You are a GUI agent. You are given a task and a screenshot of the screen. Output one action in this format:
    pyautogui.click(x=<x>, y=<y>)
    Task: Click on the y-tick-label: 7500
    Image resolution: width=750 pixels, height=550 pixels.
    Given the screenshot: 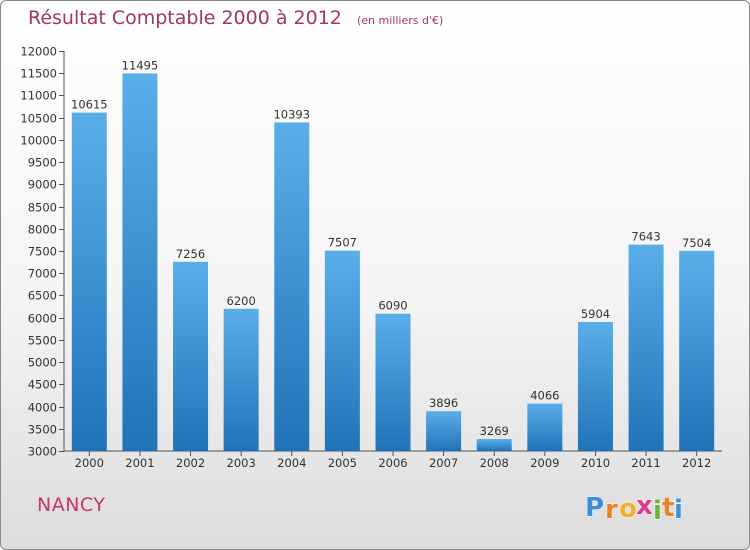 What is the action you would take?
    pyautogui.click(x=42, y=252)
    